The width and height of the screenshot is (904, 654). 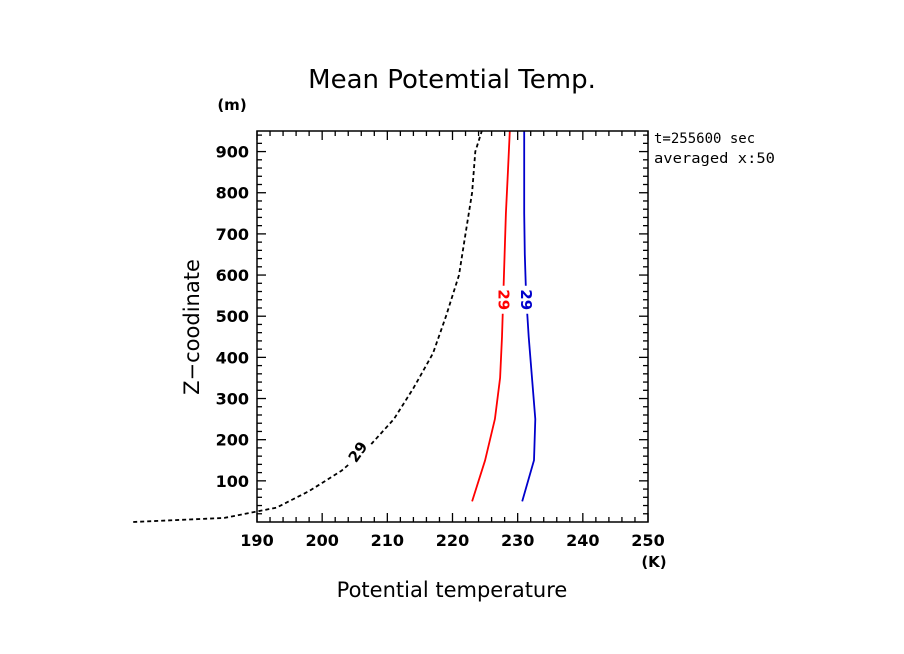 I want to click on y-tick-label: 200, so click(x=232, y=440).